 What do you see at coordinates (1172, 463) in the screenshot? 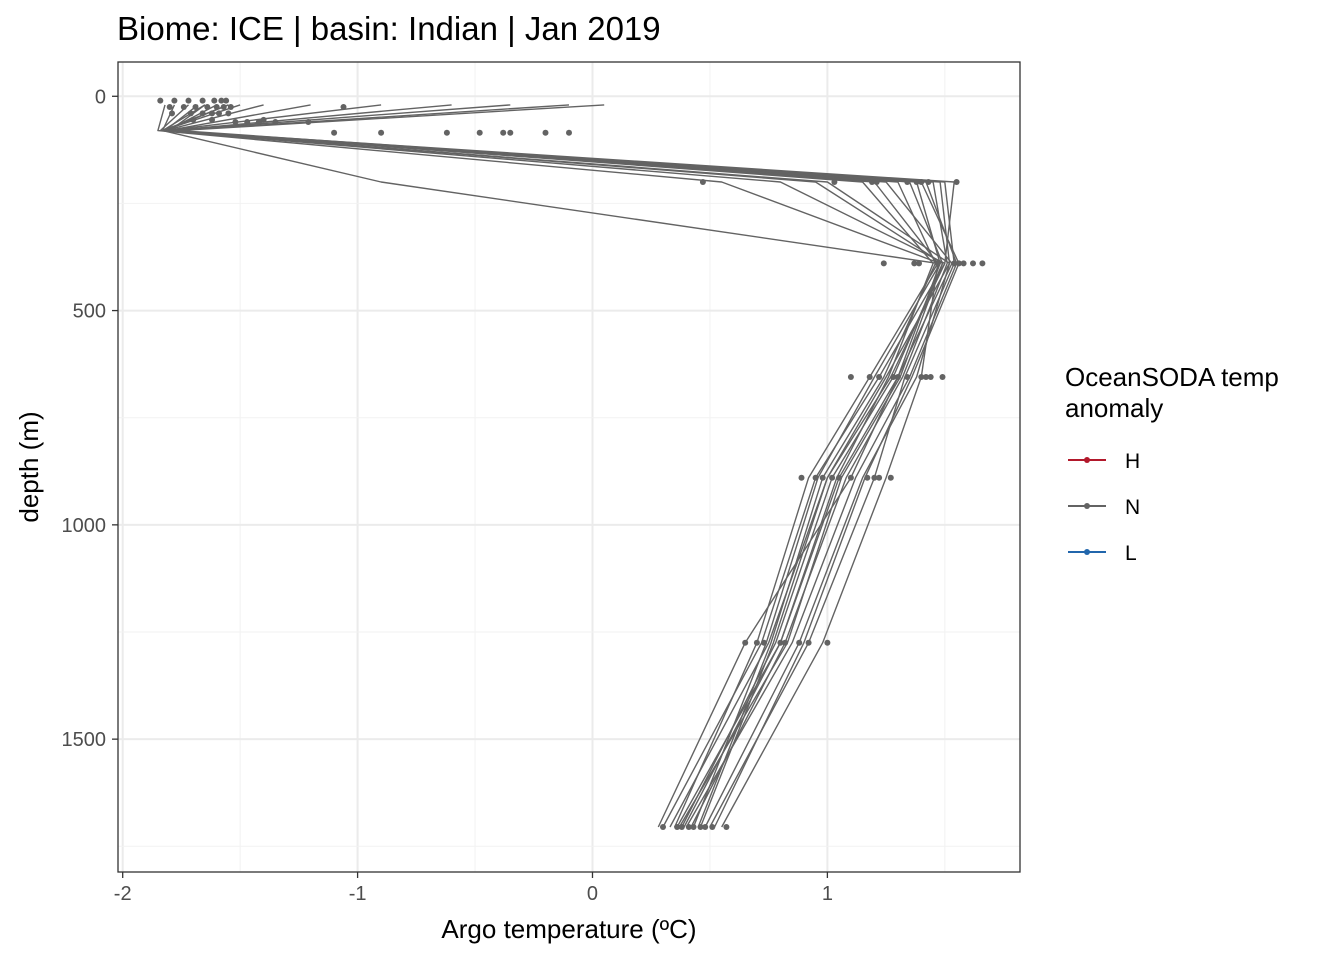
I see `legend: OceanSODA temp anomaly HNL` at bounding box center [1172, 463].